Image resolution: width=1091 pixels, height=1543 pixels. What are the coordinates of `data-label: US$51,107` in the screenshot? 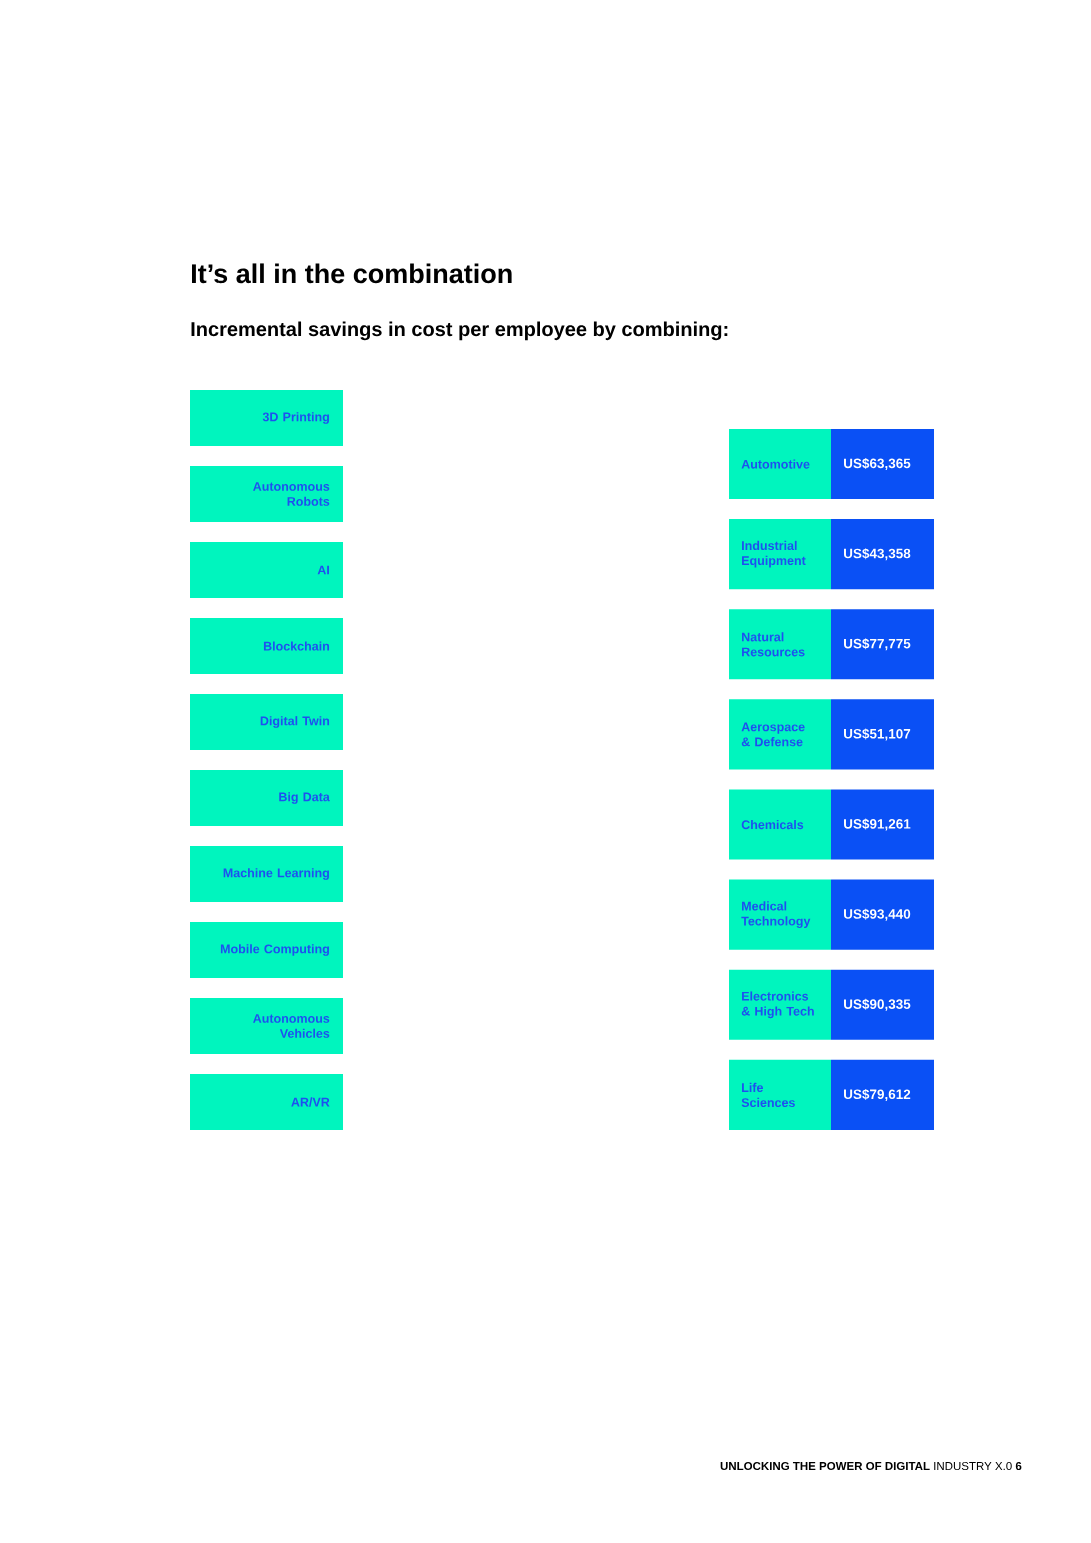 It's located at (877, 734).